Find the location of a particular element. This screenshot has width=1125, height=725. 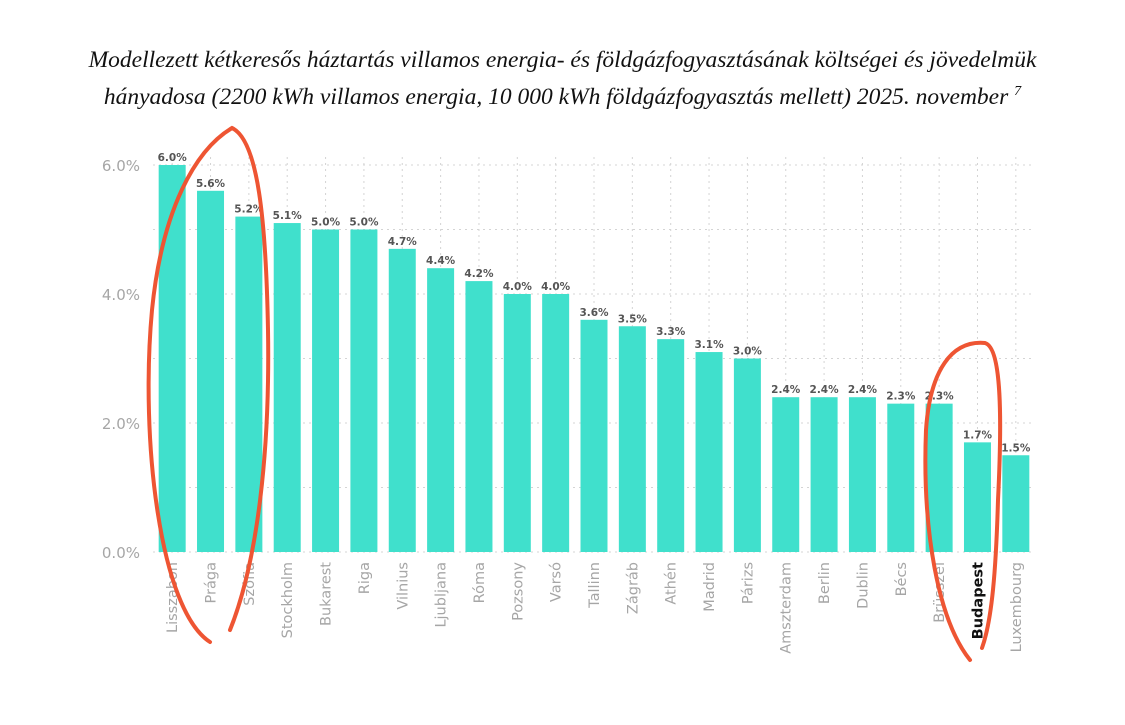

x-tick-label: Budapest is located at coordinates (978, 600).